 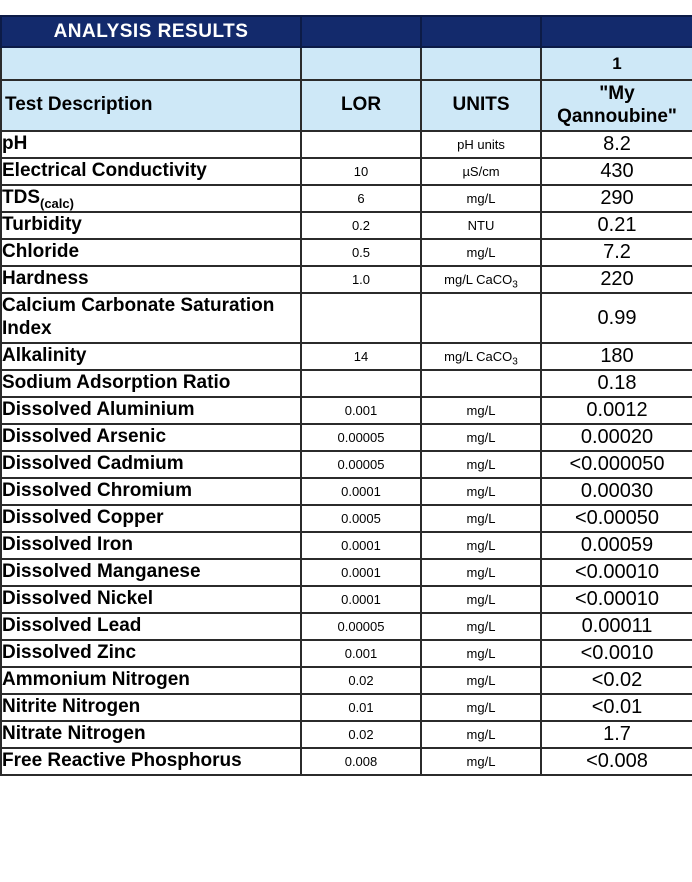 What do you see at coordinates (361, 707) in the screenshot?
I see `lor-cell: 0.01` at bounding box center [361, 707].